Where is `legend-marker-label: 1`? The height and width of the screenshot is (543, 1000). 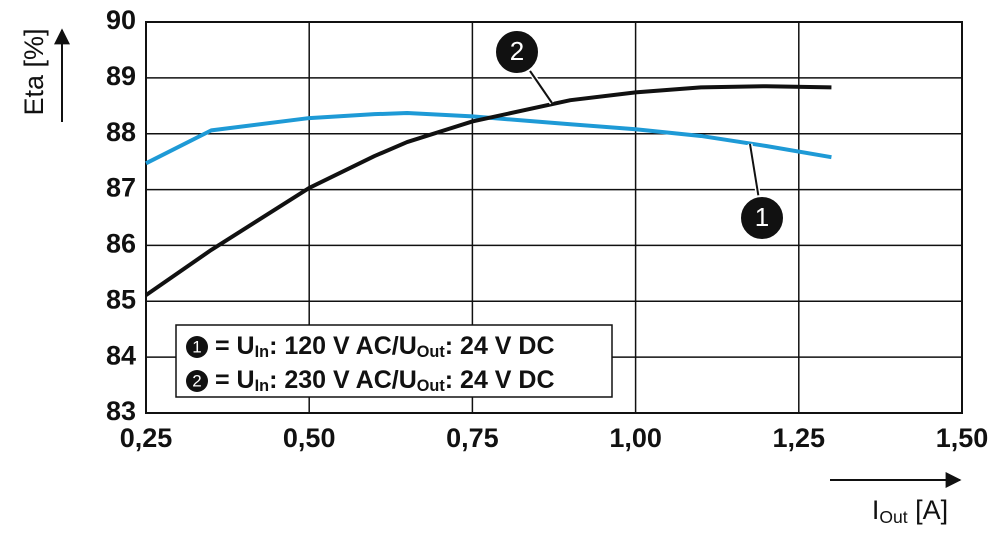
legend-marker-label: 1 is located at coordinates (196, 346).